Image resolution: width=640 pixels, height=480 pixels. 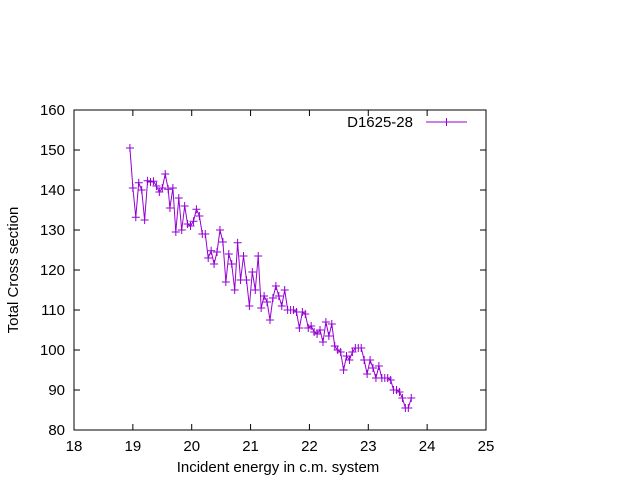 What do you see at coordinates (368, 446) in the screenshot?
I see `x-tick-label: 23` at bounding box center [368, 446].